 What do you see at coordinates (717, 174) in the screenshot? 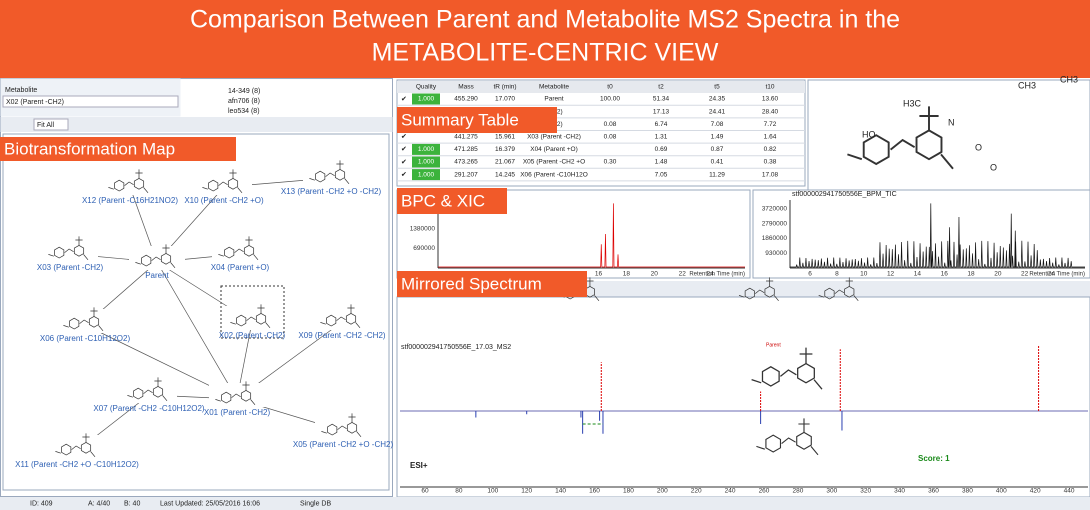
I see `cell: 11.29` at bounding box center [717, 174].